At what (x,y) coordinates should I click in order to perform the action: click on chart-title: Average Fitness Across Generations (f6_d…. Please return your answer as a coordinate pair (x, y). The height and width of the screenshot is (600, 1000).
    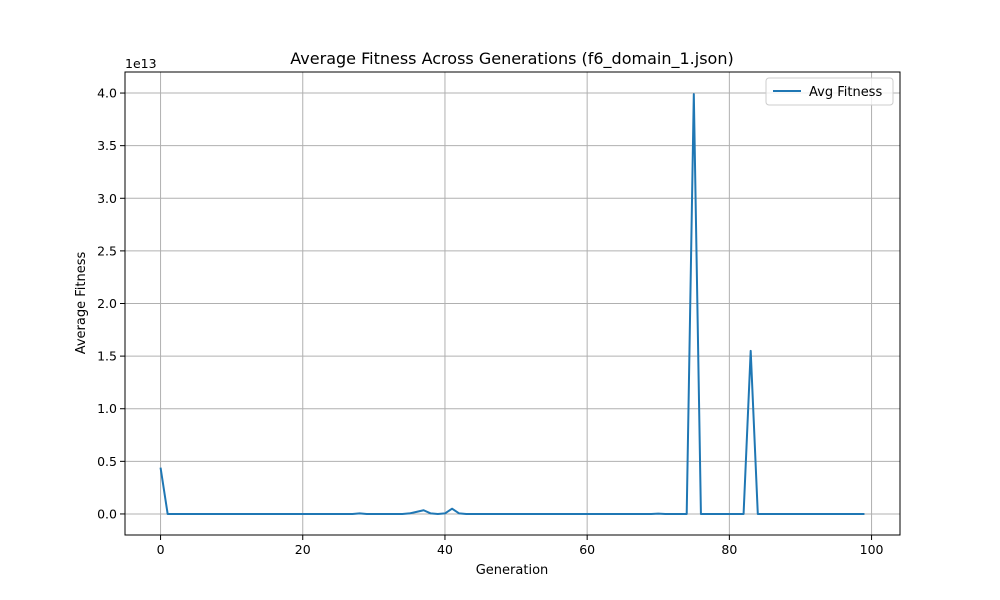
    Looking at the image, I should click on (511, 59).